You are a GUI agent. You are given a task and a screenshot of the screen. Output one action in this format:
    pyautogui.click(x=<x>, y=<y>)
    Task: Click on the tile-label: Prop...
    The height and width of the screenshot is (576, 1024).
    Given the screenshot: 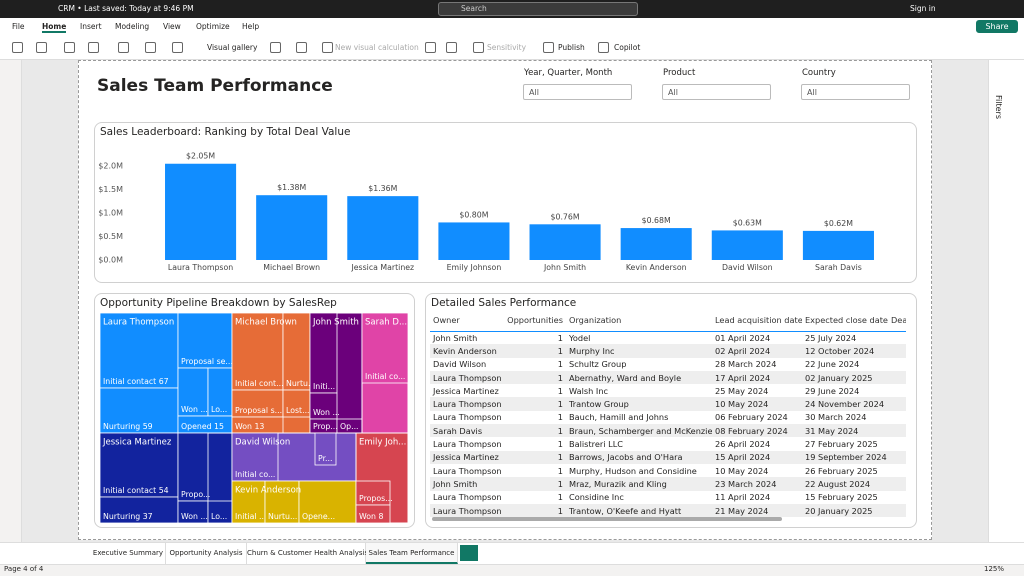 What is the action you would take?
    pyautogui.click(x=325, y=426)
    